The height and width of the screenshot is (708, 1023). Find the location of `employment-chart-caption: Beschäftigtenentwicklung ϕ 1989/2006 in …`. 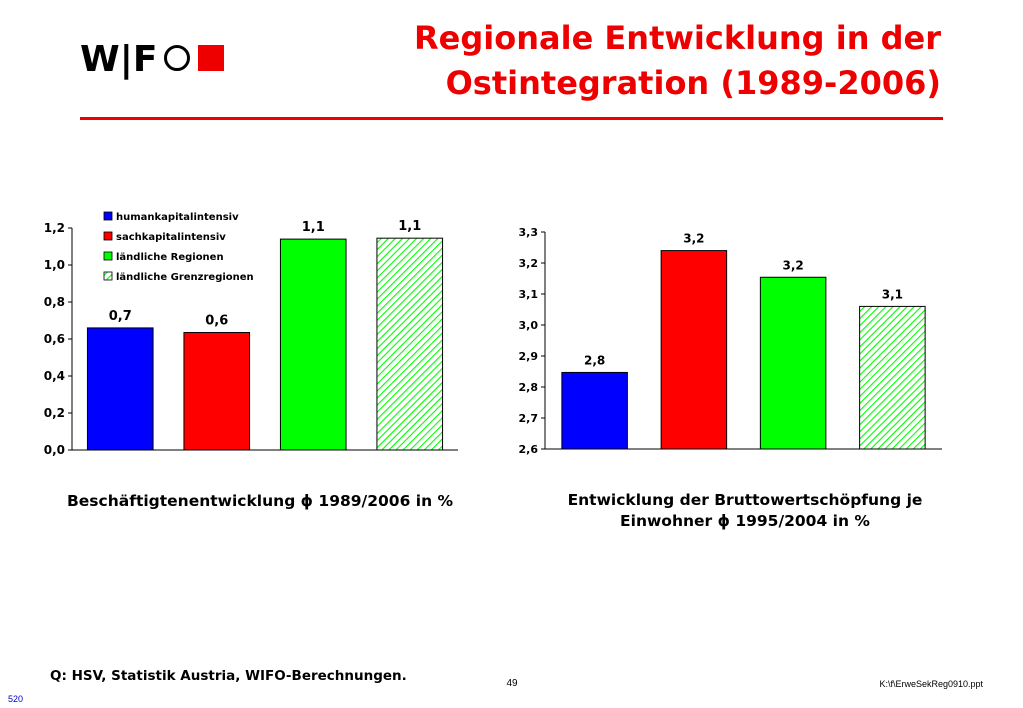

employment-chart-caption: Beschäftigtenentwicklung ϕ 1989/2006 in … is located at coordinates (260, 501).